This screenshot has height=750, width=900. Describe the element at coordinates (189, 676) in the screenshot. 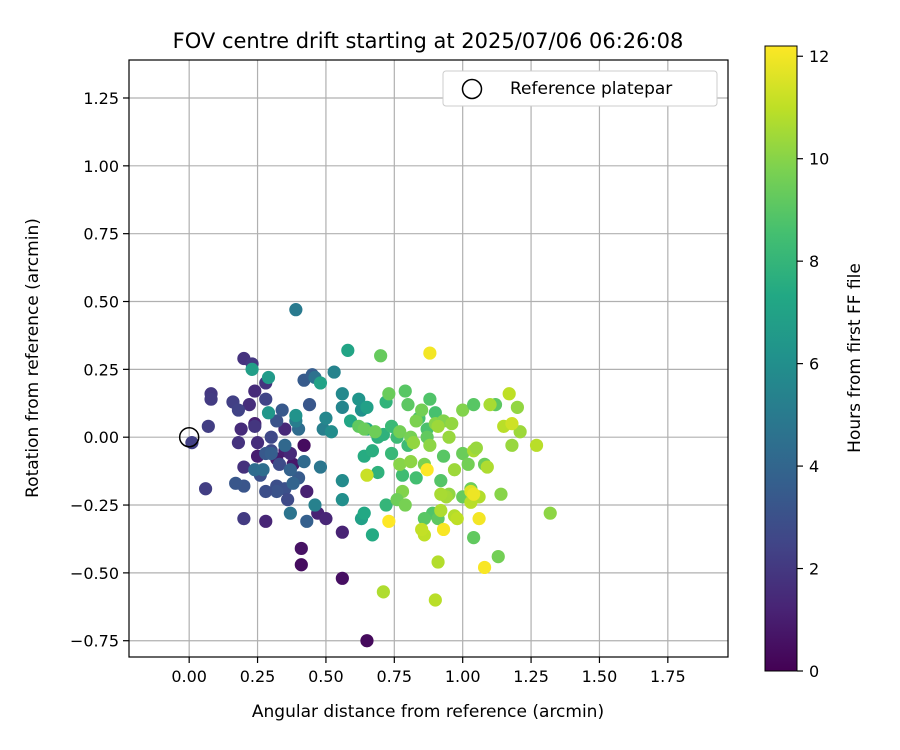

I see `x-tick-label: 0.00` at that location.